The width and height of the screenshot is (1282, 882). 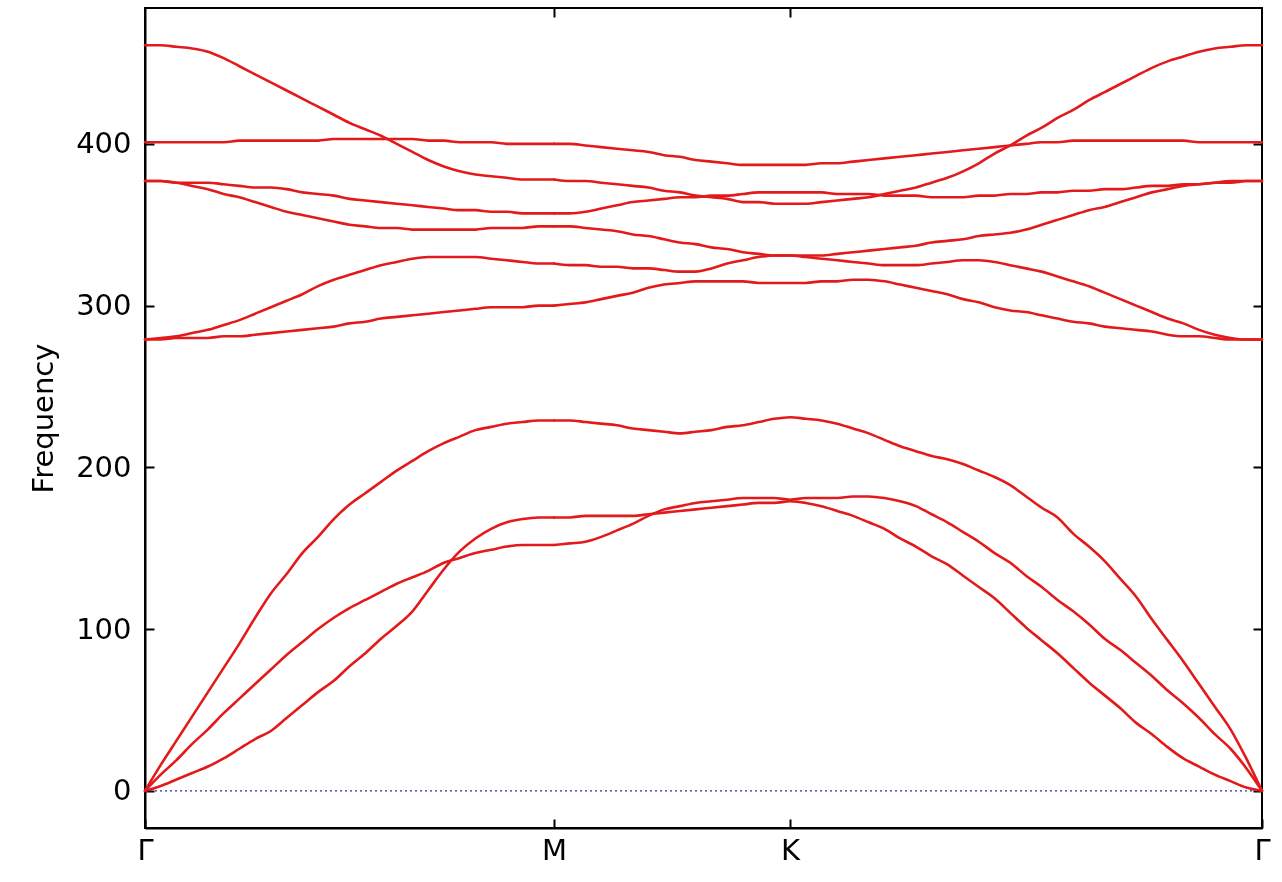 I want to click on x-tick-label: M, so click(x=555, y=849).